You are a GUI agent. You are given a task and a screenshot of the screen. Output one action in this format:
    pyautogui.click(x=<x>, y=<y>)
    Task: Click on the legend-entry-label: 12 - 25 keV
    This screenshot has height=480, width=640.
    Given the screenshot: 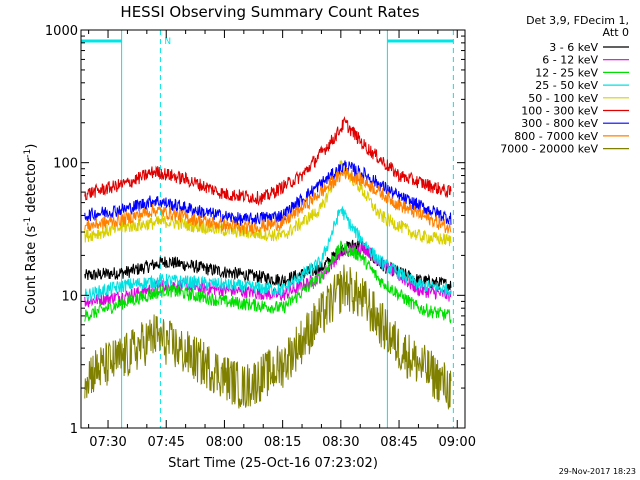 What is the action you would take?
    pyautogui.click(x=566, y=72)
    